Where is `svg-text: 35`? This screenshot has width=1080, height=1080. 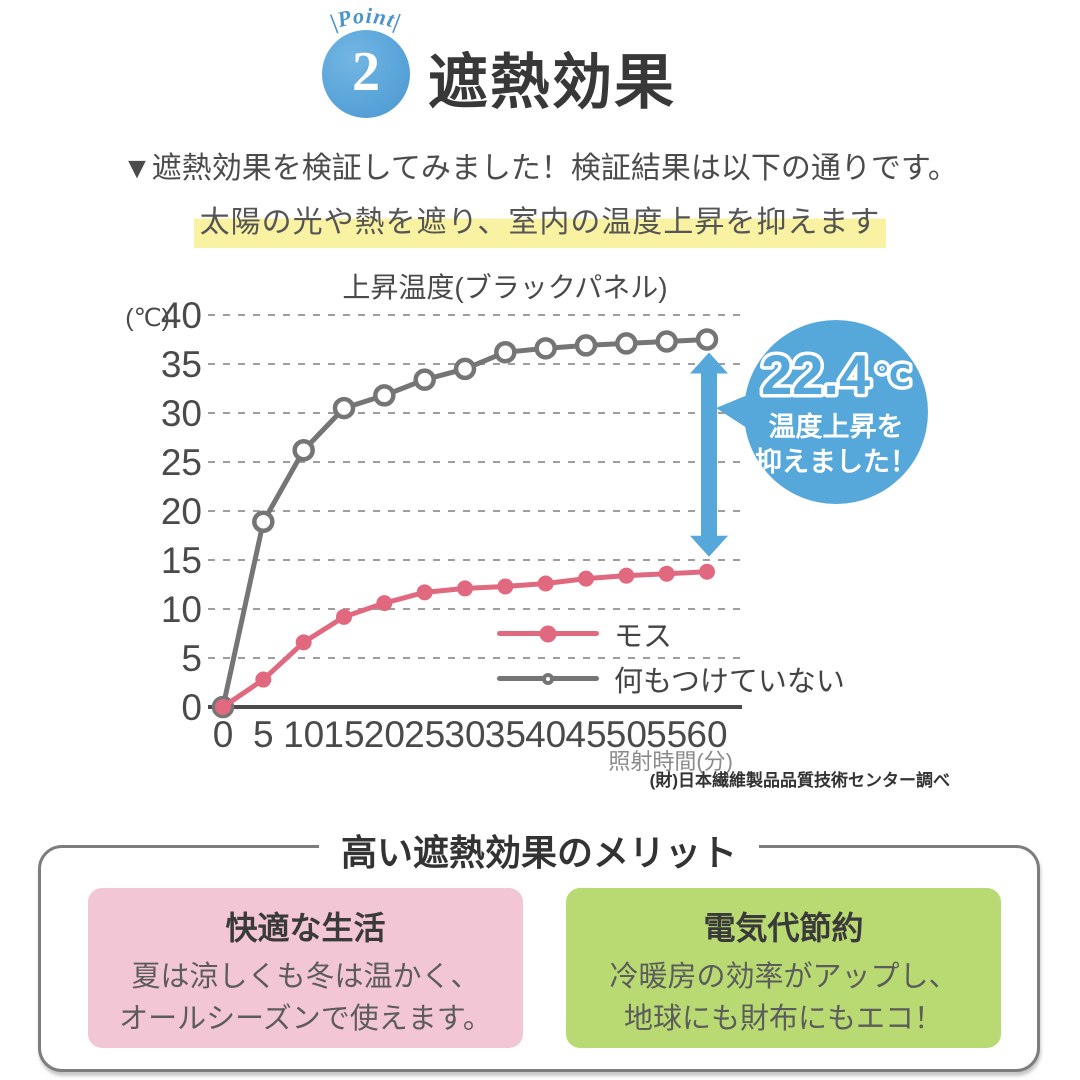
svg-text: 35 is located at coordinates (181, 364).